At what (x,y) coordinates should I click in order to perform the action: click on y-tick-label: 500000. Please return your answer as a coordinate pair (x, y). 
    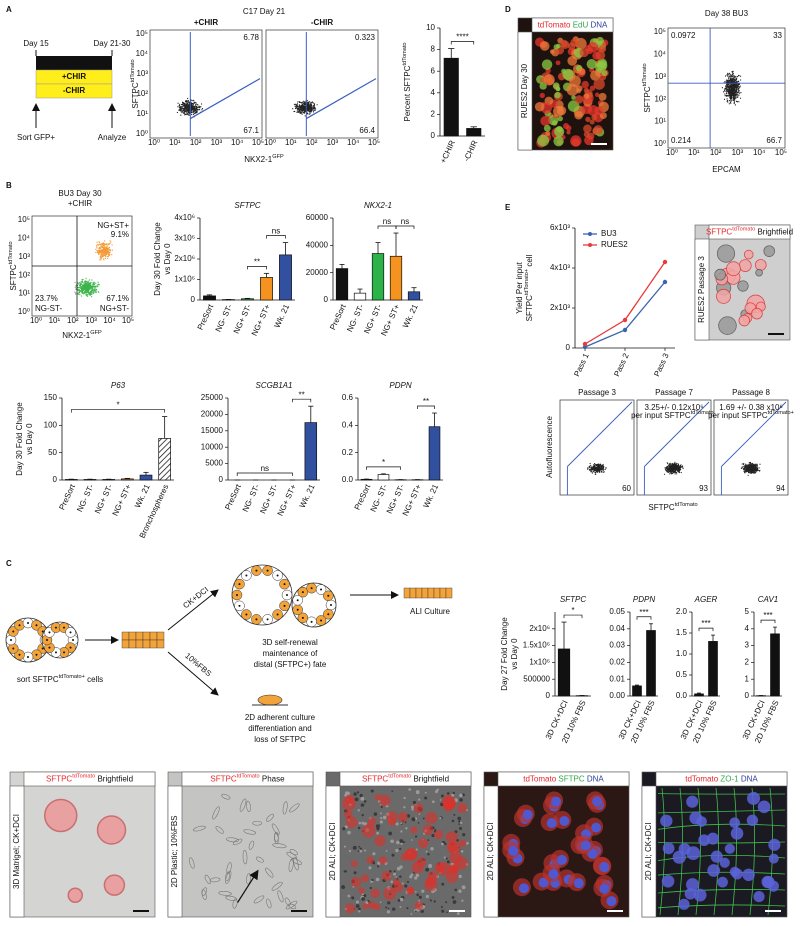
    Looking at the image, I should click on (536, 678).